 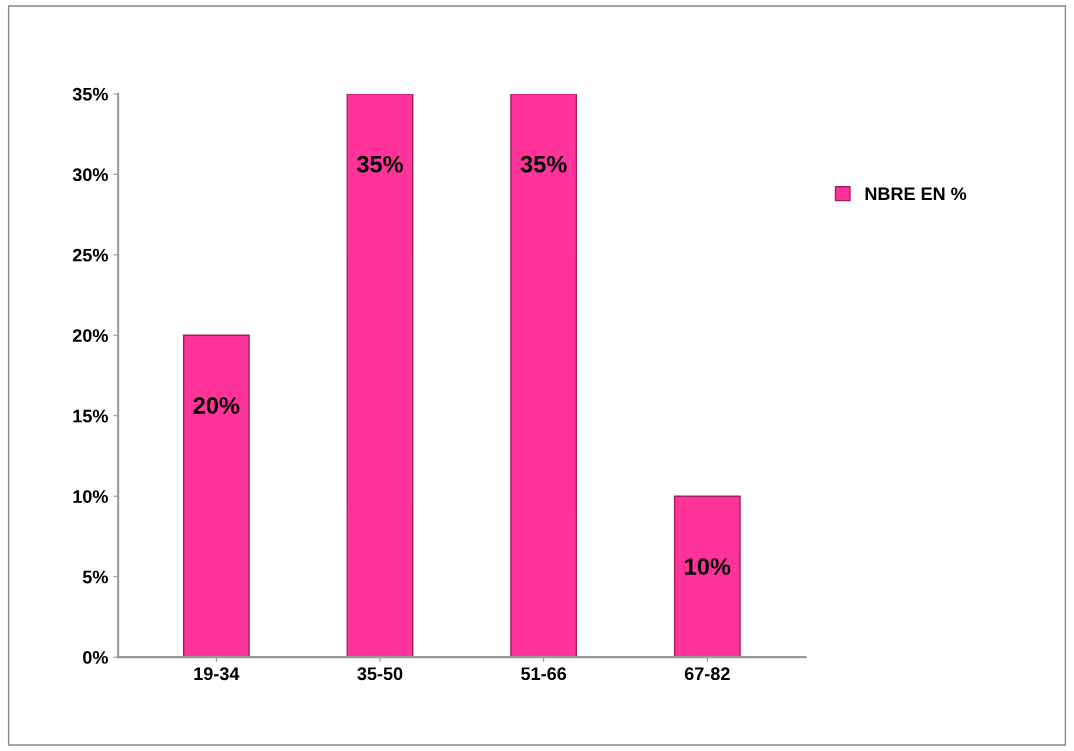 What do you see at coordinates (95, 577) in the screenshot?
I see `y-tick-label: 5%` at bounding box center [95, 577].